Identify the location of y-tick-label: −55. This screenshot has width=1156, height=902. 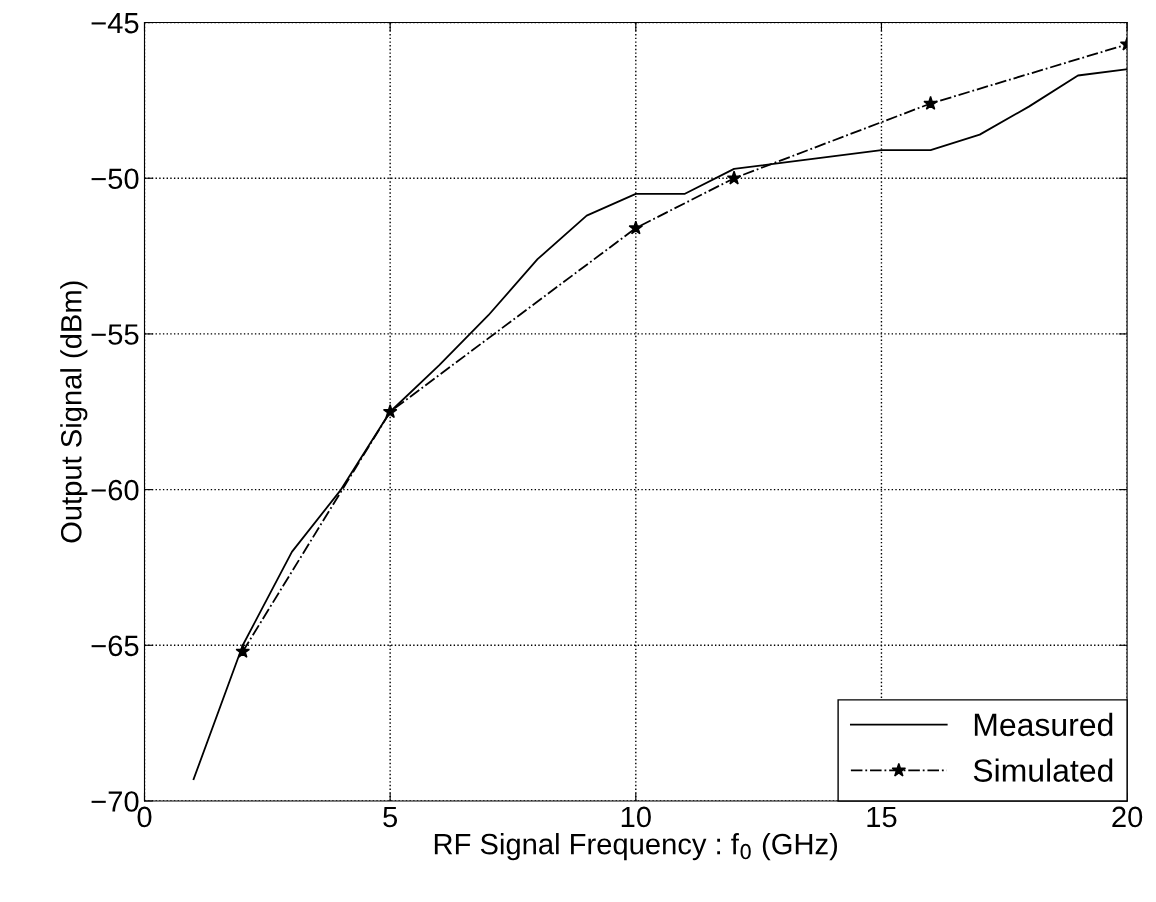
(115, 334).